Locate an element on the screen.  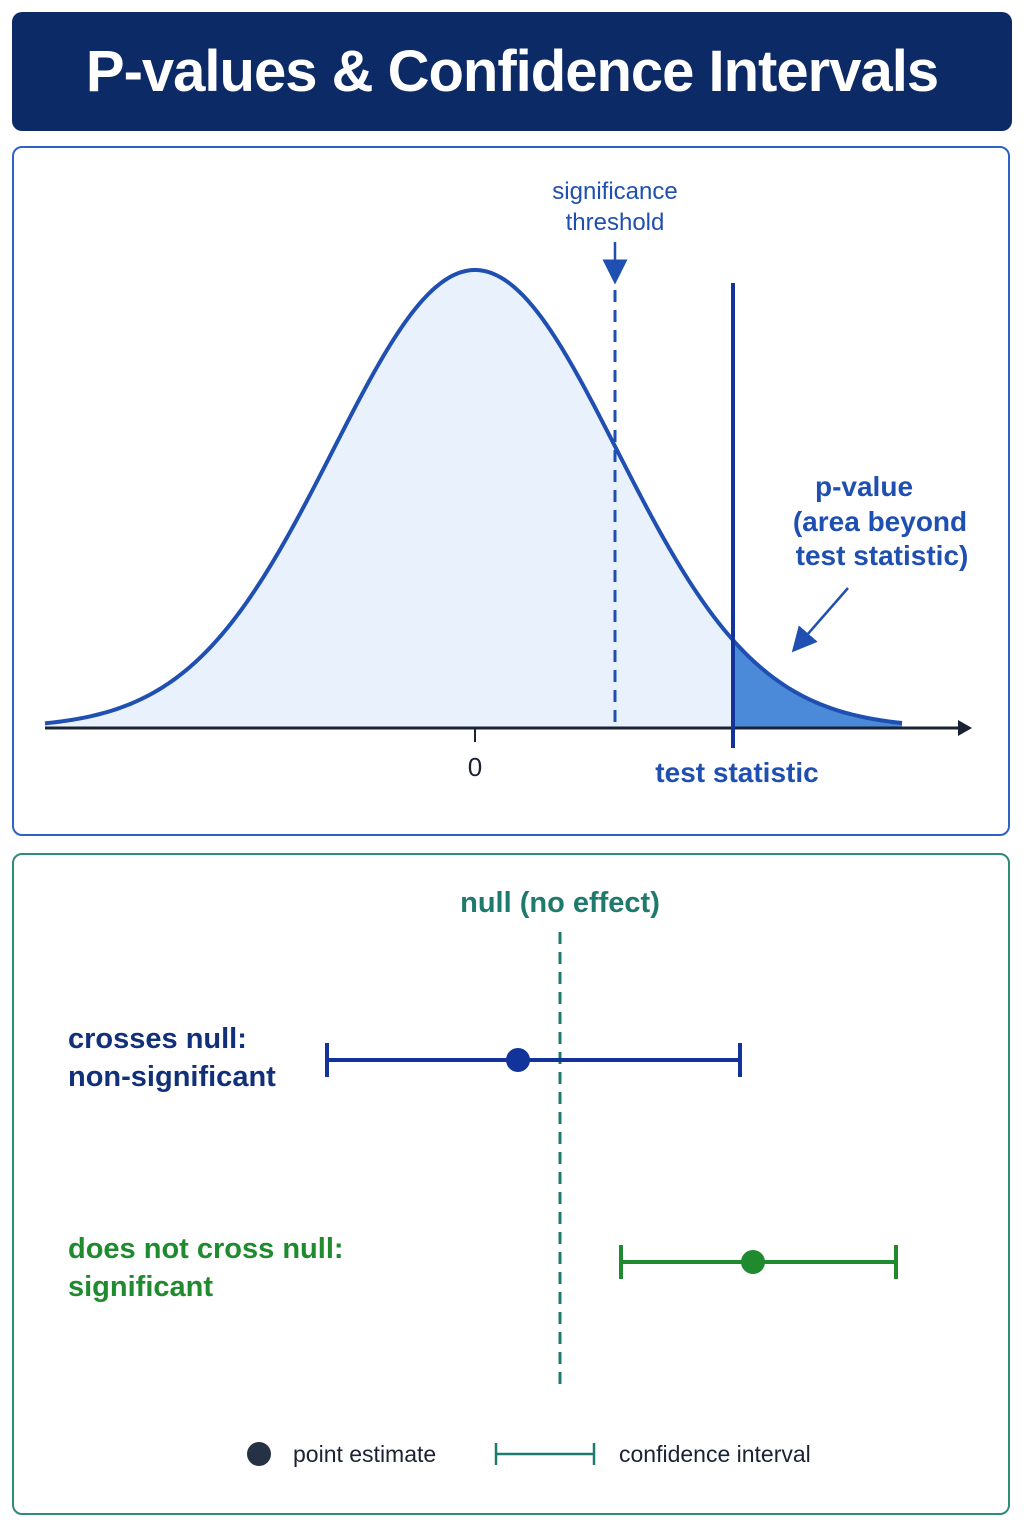
p-value-label-line2: (area beyond is located at coordinates (880, 521).